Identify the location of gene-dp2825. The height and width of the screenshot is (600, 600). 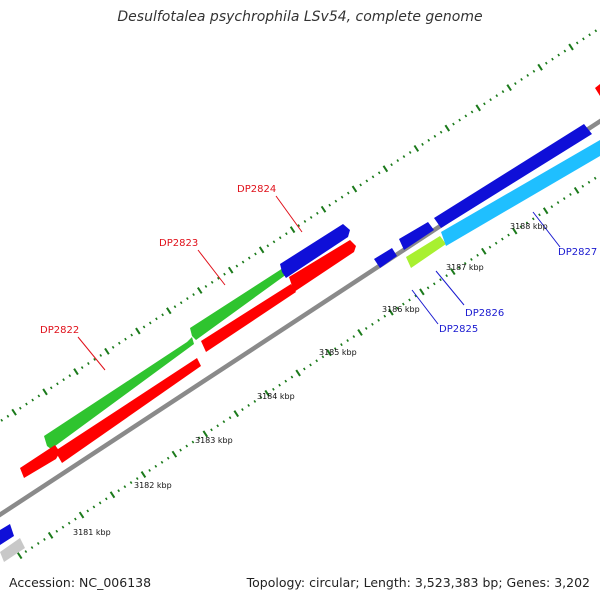
(416, 236).